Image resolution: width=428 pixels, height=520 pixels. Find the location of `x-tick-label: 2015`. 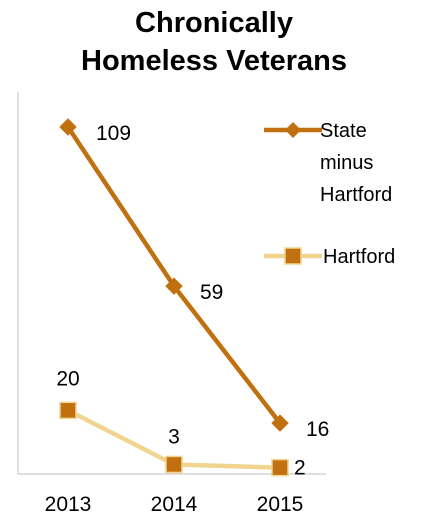

x-tick-label: 2015 is located at coordinates (280, 504).